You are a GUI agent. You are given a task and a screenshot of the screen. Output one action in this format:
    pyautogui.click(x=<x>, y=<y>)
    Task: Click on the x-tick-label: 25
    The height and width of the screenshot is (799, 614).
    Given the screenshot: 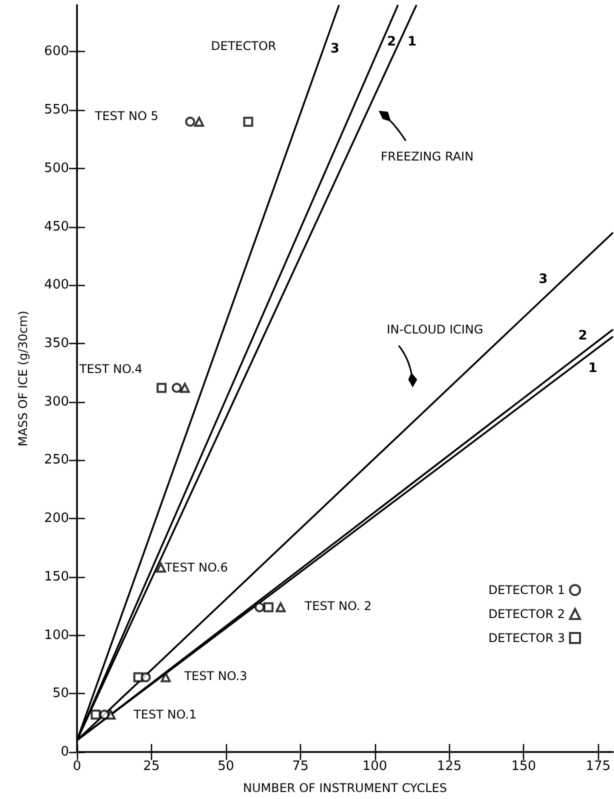 What is the action you would take?
    pyautogui.click(x=151, y=766)
    